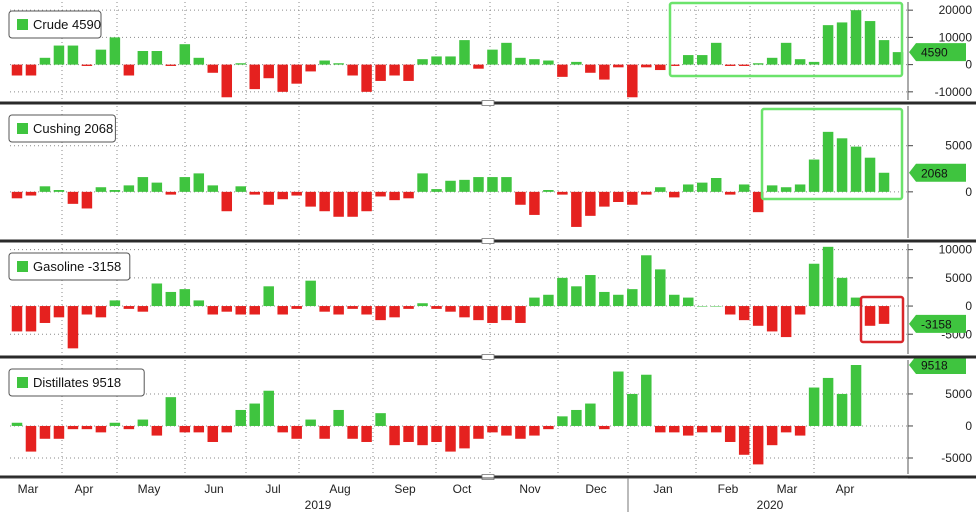 The width and height of the screenshot is (976, 521). Describe the element at coordinates (73, 128) in the screenshot. I see `legend-label: Cushing 2068` at that location.